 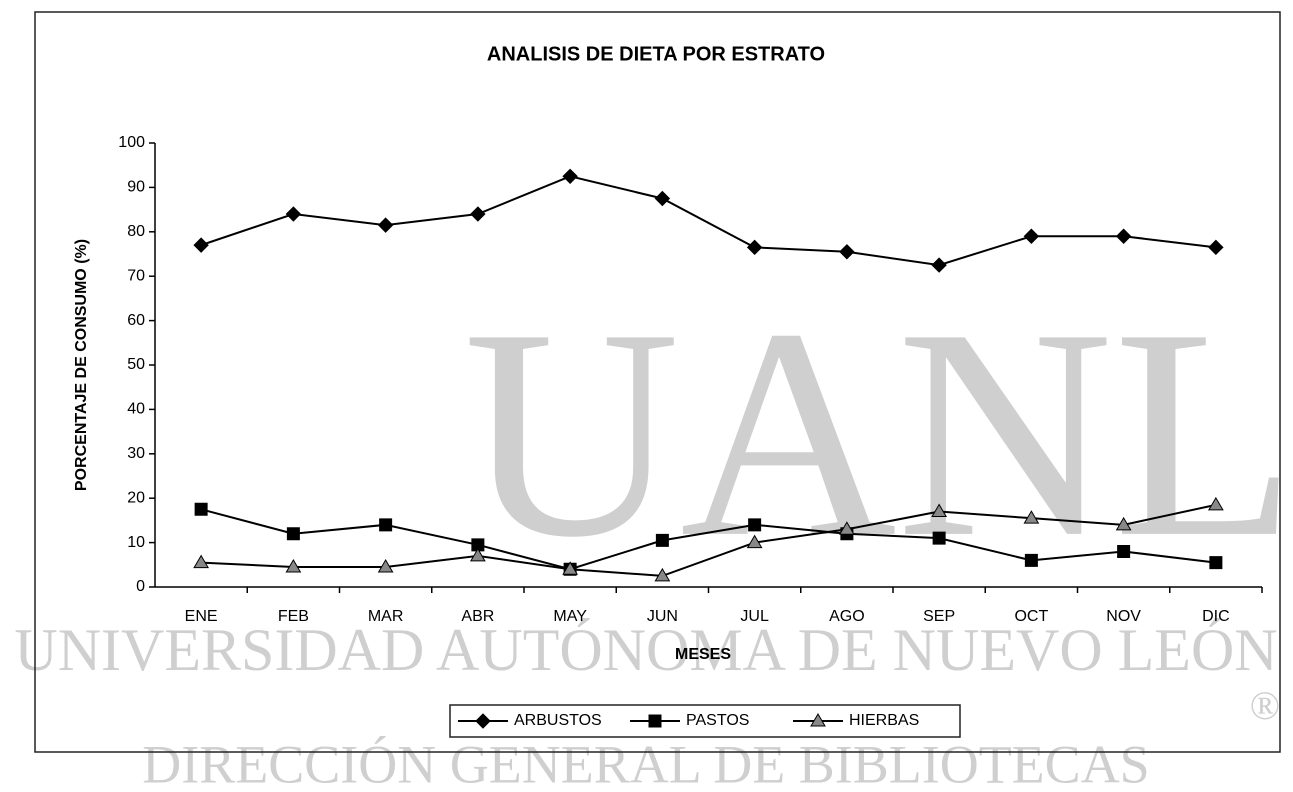 What do you see at coordinates (703, 654) in the screenshot?
I see `x-axis-label: MESES` at bounding box center [703, 654].